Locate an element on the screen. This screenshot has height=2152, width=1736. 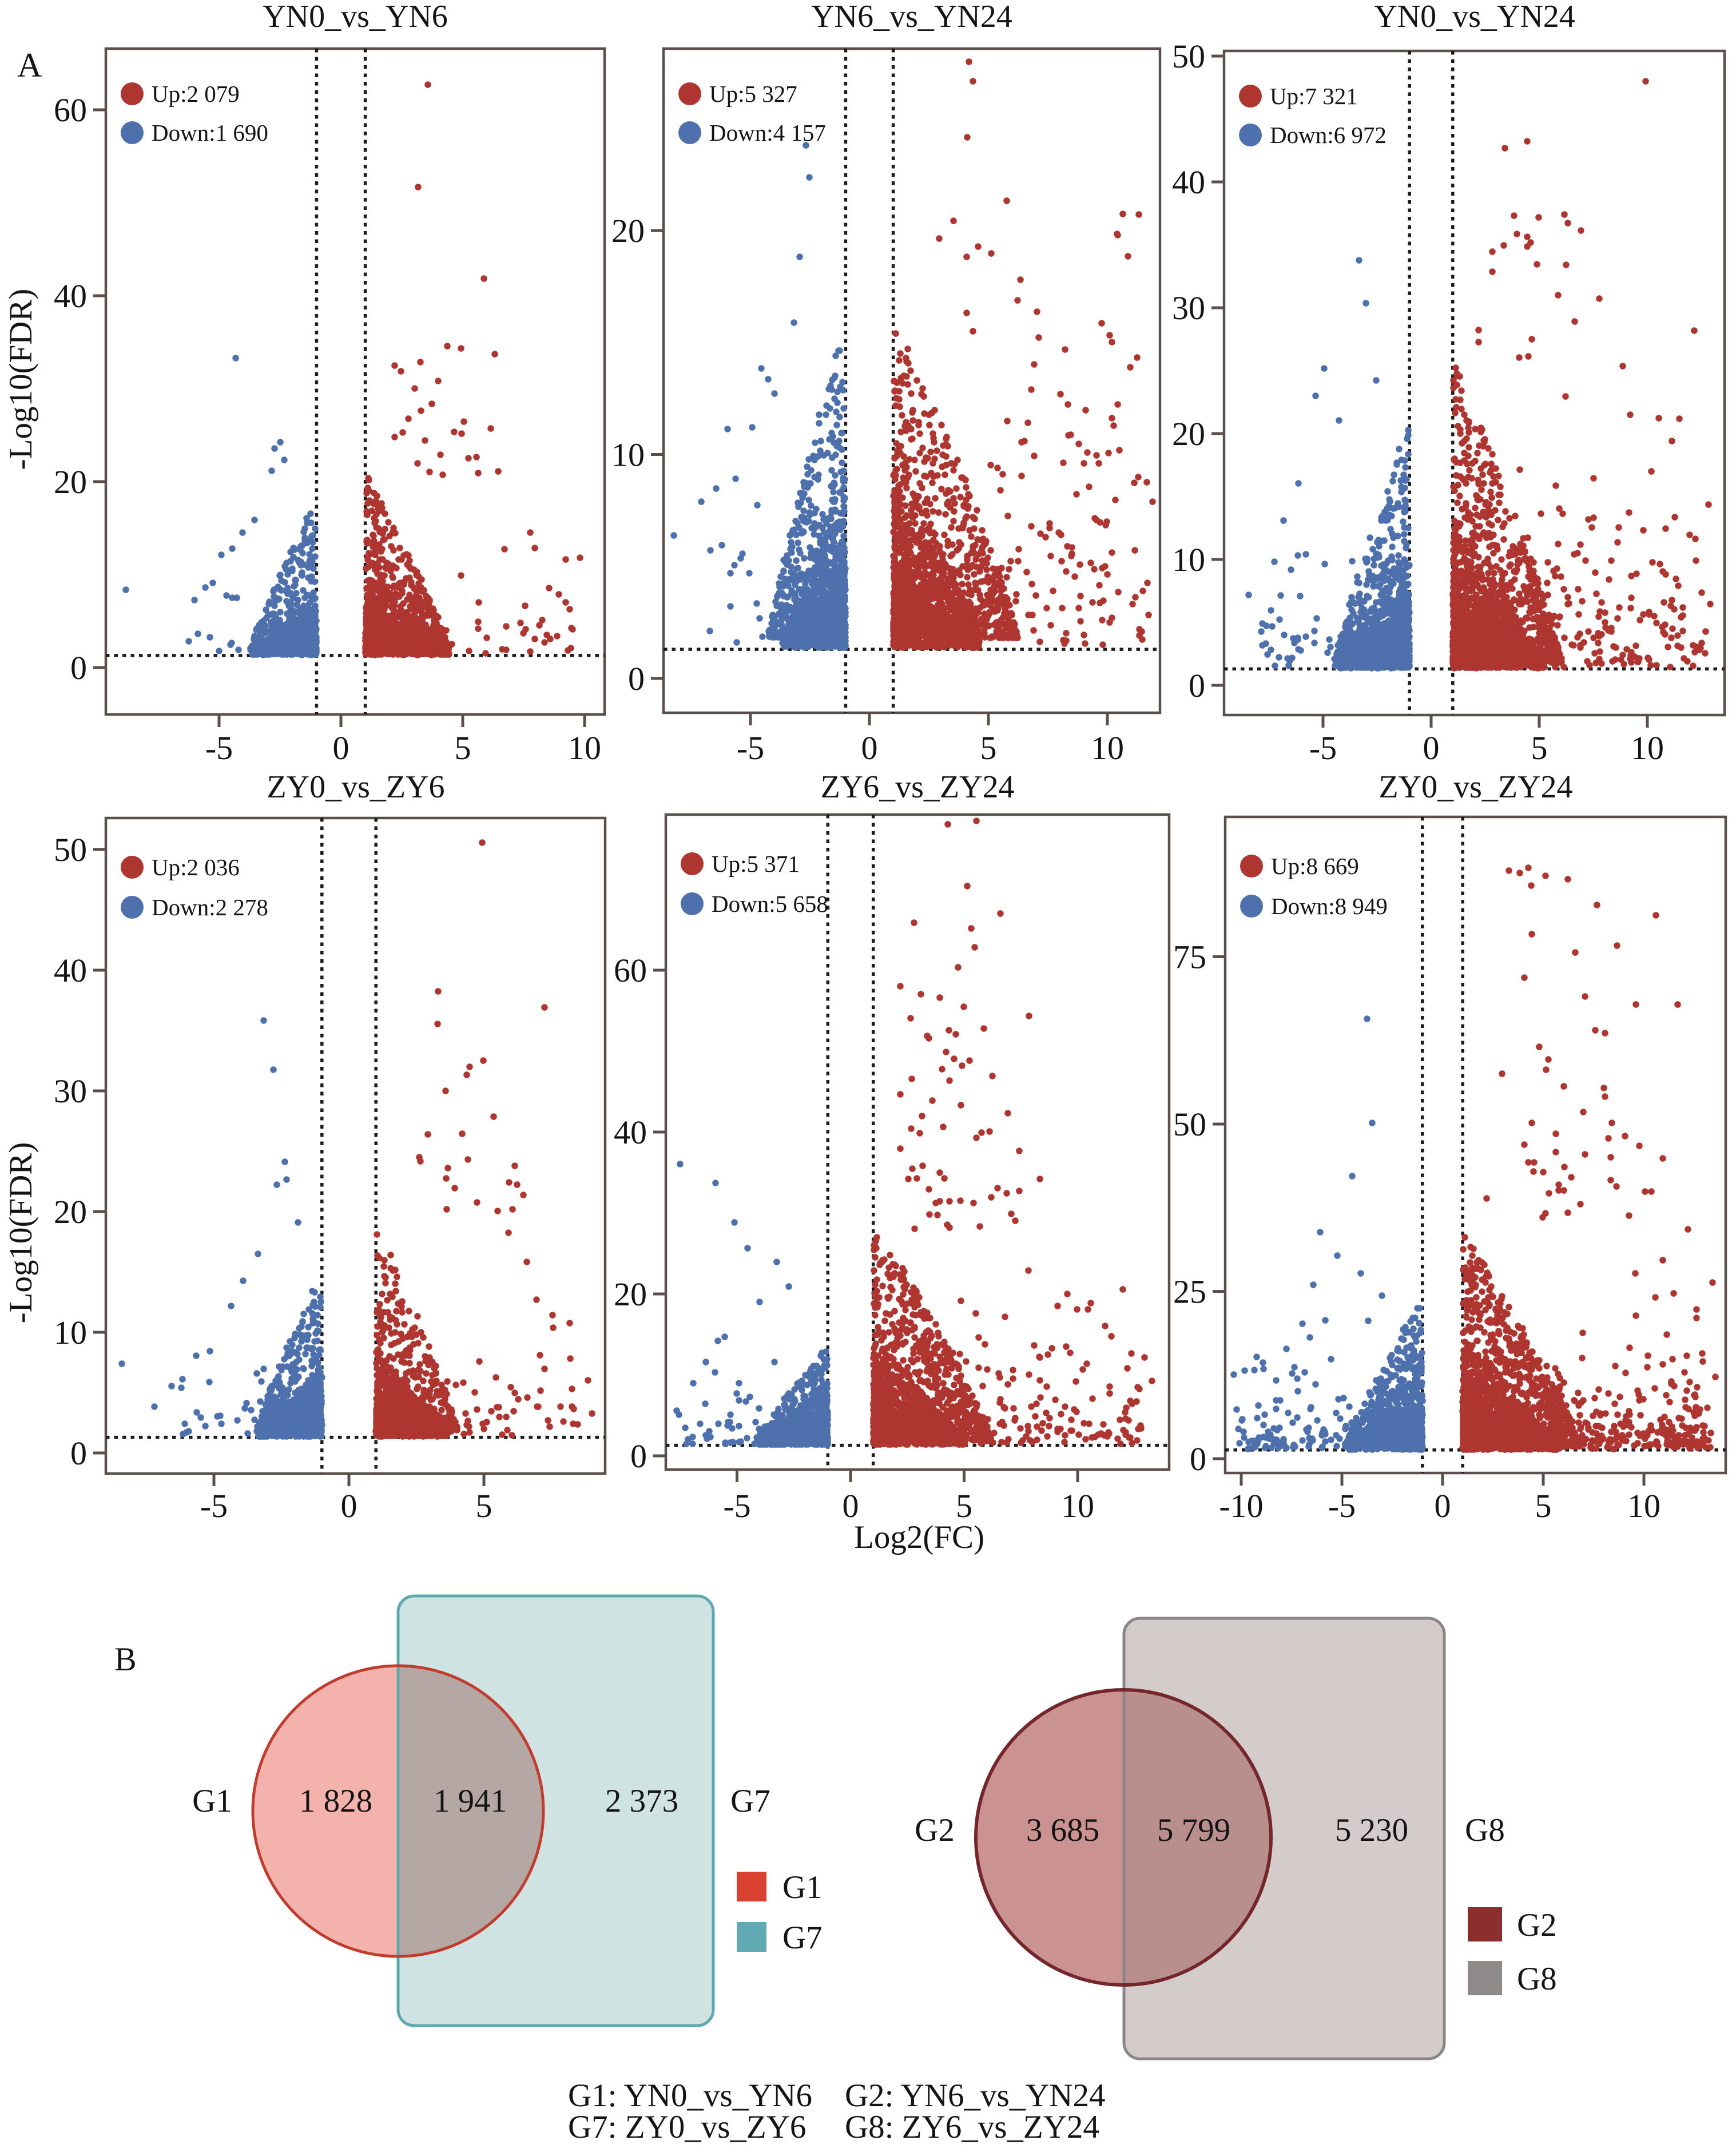
svg-text: Down:6 972 is located at coordinates (1328, 135).